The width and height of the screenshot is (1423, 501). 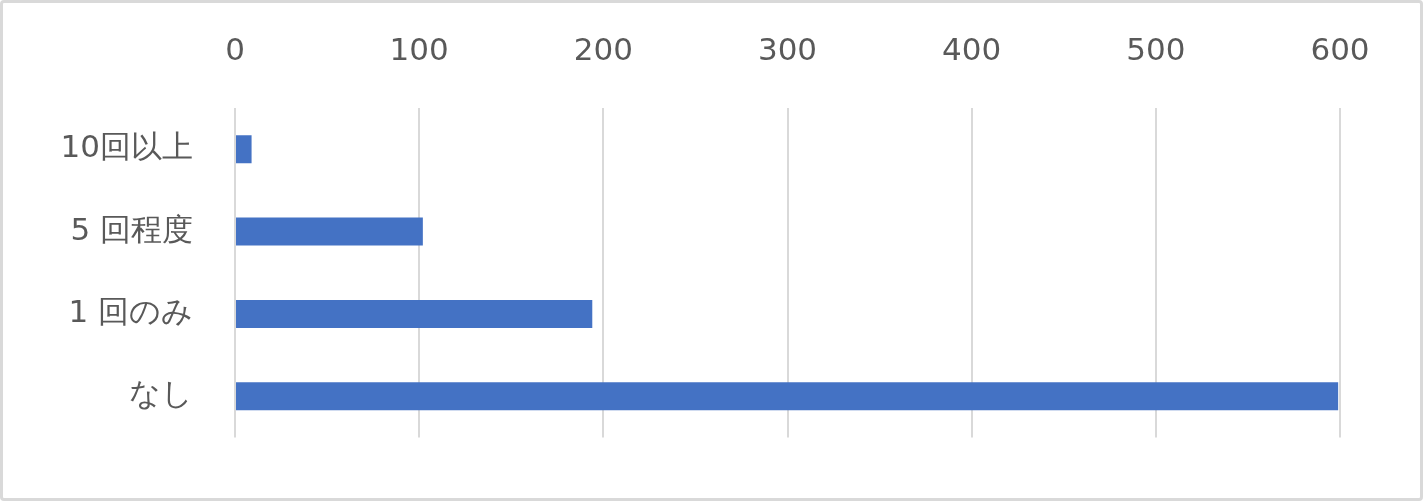 I want to click on x-tick-label: 300, so click(x=787, y=49).